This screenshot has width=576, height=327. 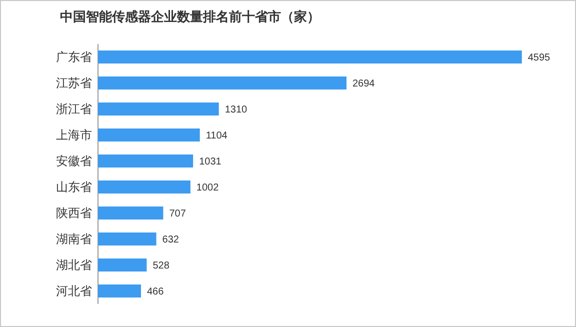 What do you see at coordinates (190, 16) in the screenshot?
I see `chart-title: 中国智能传感器企业数量排名前十省市（家）` at bounding box center [190, 16].